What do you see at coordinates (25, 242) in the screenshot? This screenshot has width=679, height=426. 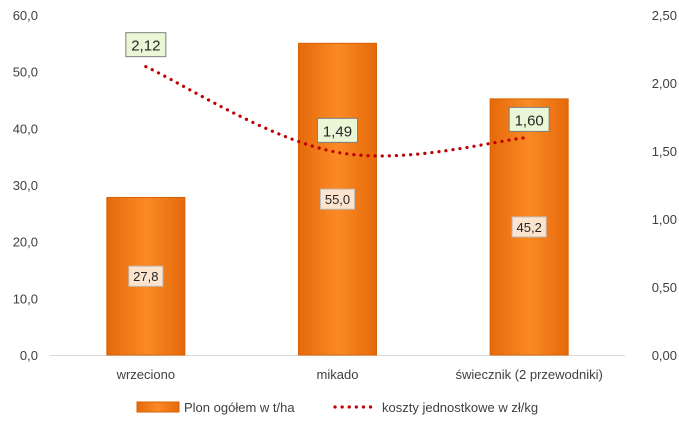 I see `y-left-tick-label: 20,0` at bounding box center [25, 242].